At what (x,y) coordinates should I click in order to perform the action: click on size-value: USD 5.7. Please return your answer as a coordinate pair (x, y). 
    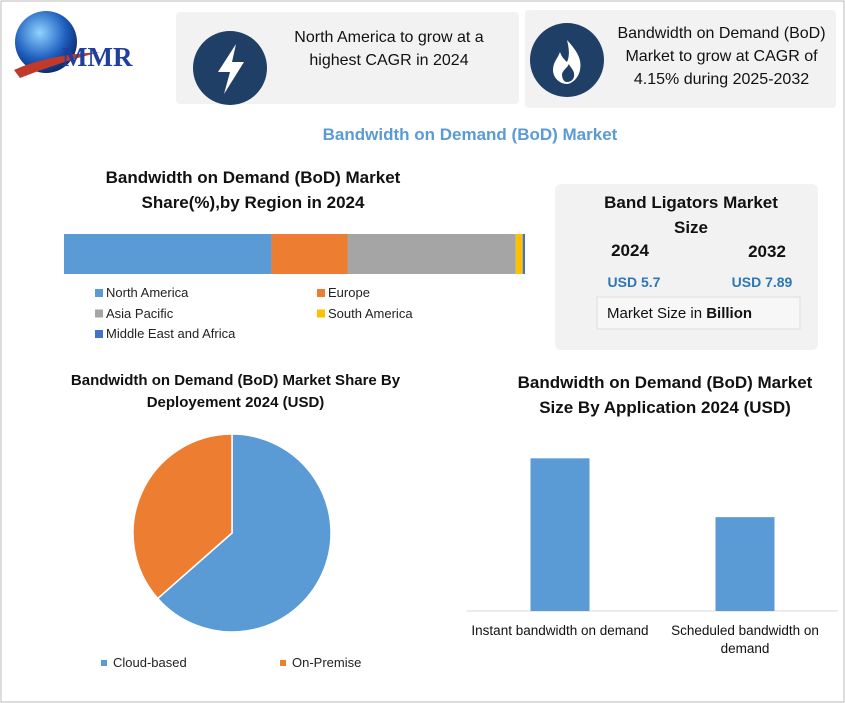
    Looking at the image, I should click on (634, 282).